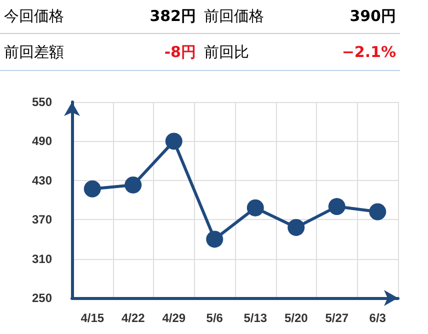 The height and width of the screenshot is (334, 428). What do you see at coordinates (42, 180) in the screenshot?
I see `y-tick-label: 430` at bounding box center [42, 180].